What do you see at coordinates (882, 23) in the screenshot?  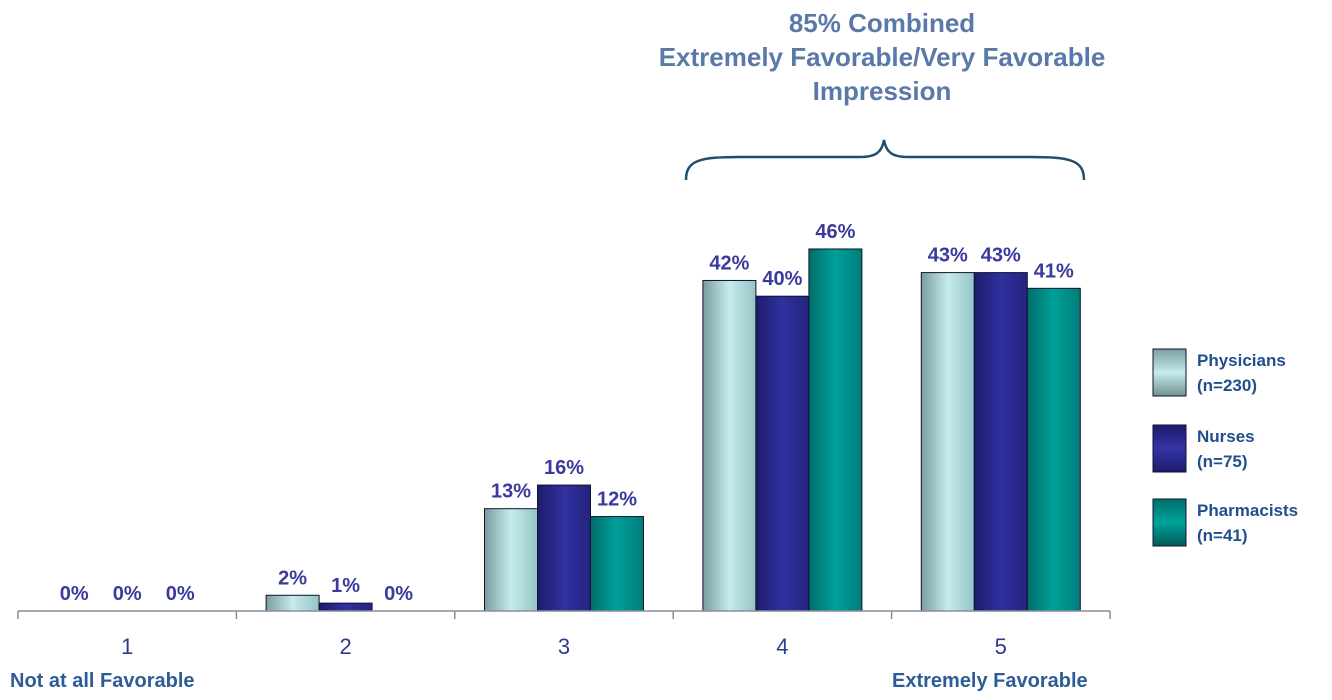 I see `annotation-line-1: 85% Combined` at bounding box center [882, 23].